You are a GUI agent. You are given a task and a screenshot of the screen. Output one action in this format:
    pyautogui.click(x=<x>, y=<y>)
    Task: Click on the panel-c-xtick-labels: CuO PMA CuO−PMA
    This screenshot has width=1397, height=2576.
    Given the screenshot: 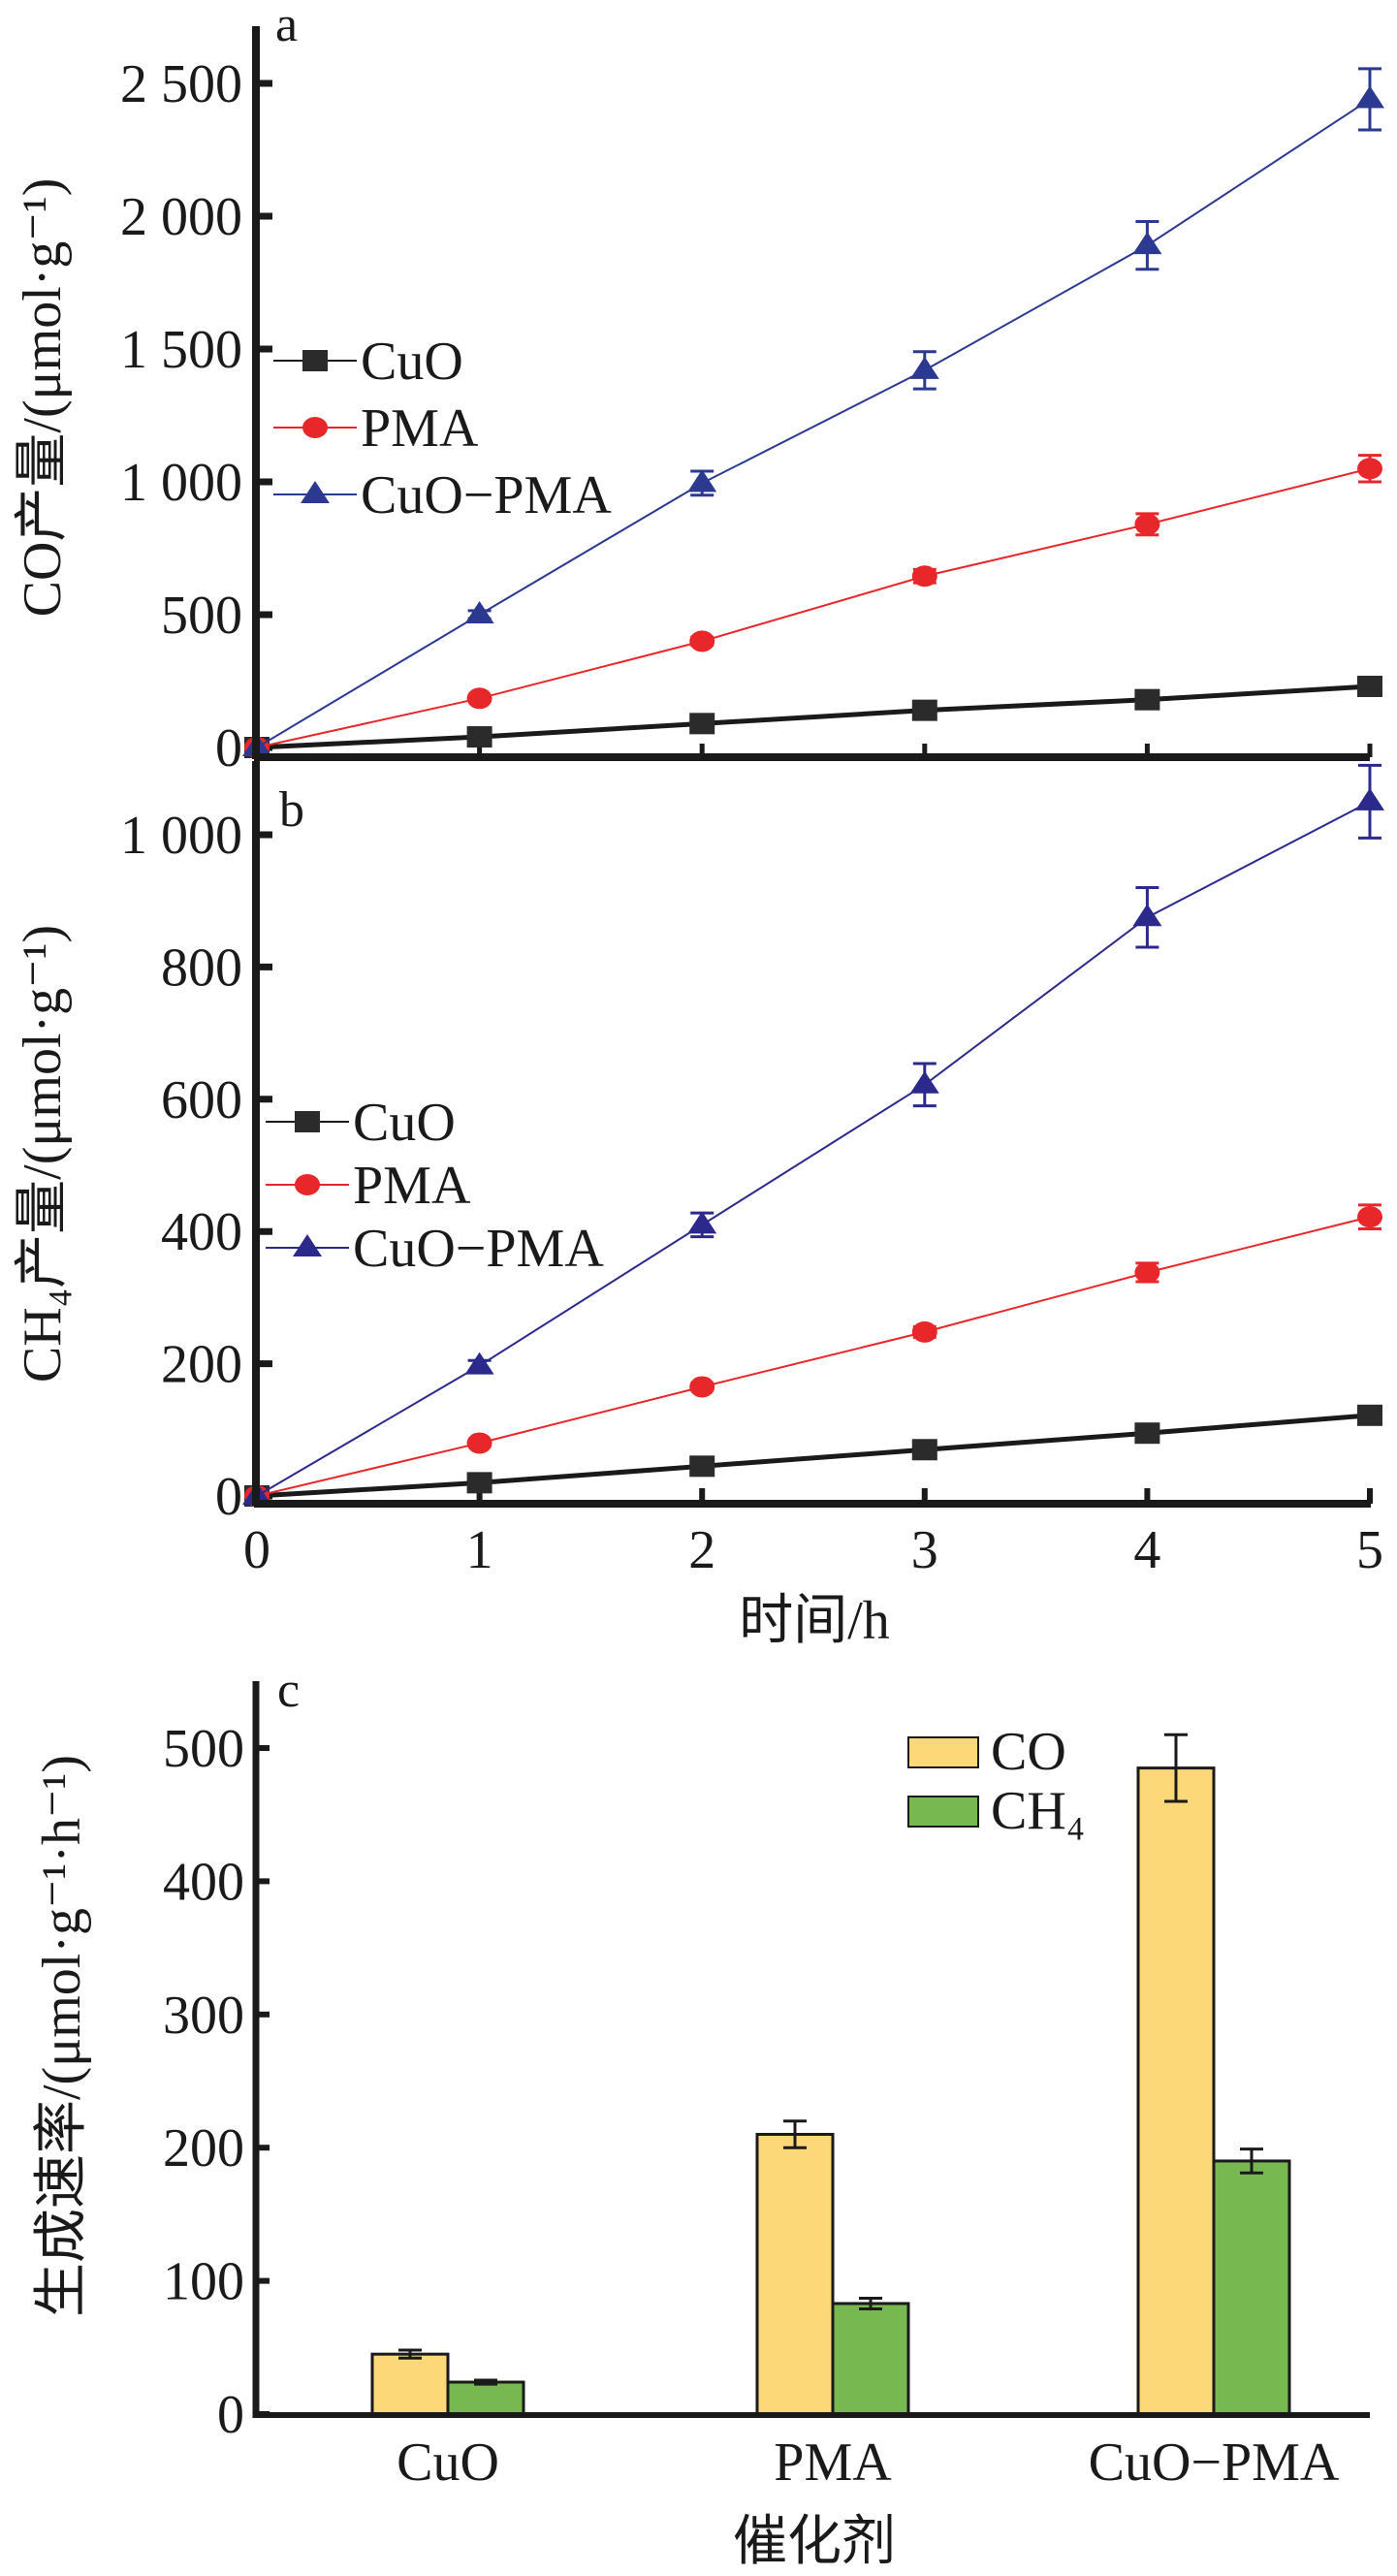 What is the action you would take?
    pyautogui.click(x=868, y=2463)
    